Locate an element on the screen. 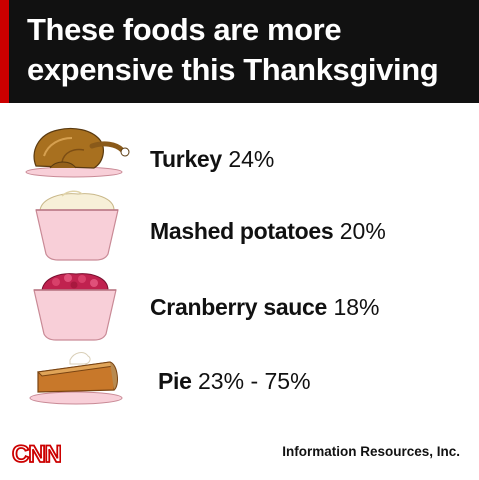  cnn-logo: CNN is located at coordinates (37, 455).